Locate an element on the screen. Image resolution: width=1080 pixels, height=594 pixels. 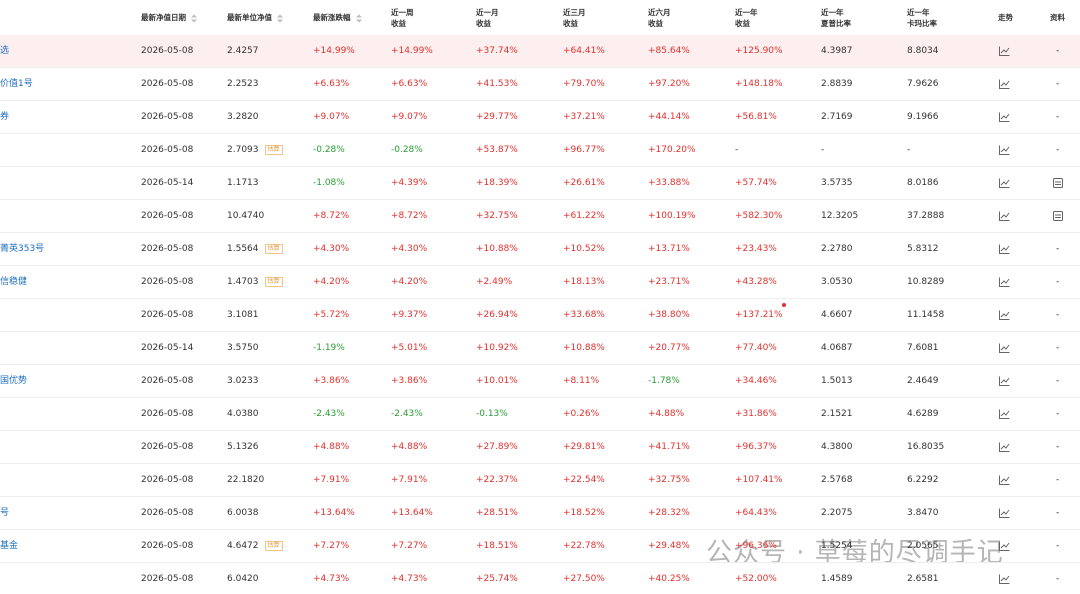
cell-y1: +43.28% is located at coordinates (756, 282).